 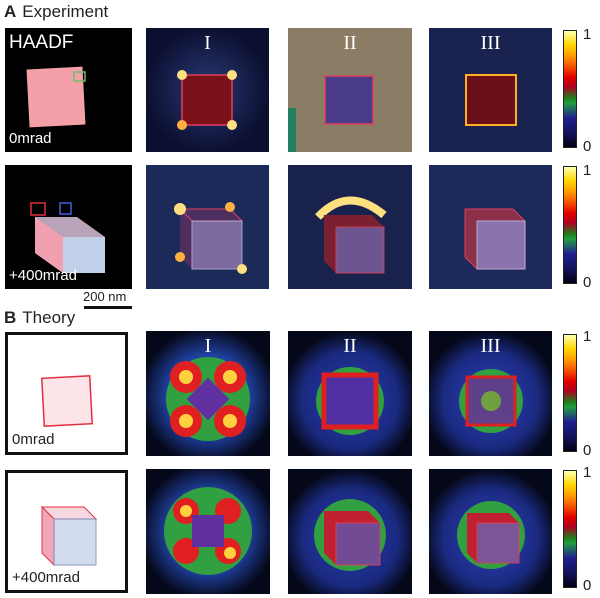 I want to click on colorbar-b2-min: 0, so click(x=587, y=585).